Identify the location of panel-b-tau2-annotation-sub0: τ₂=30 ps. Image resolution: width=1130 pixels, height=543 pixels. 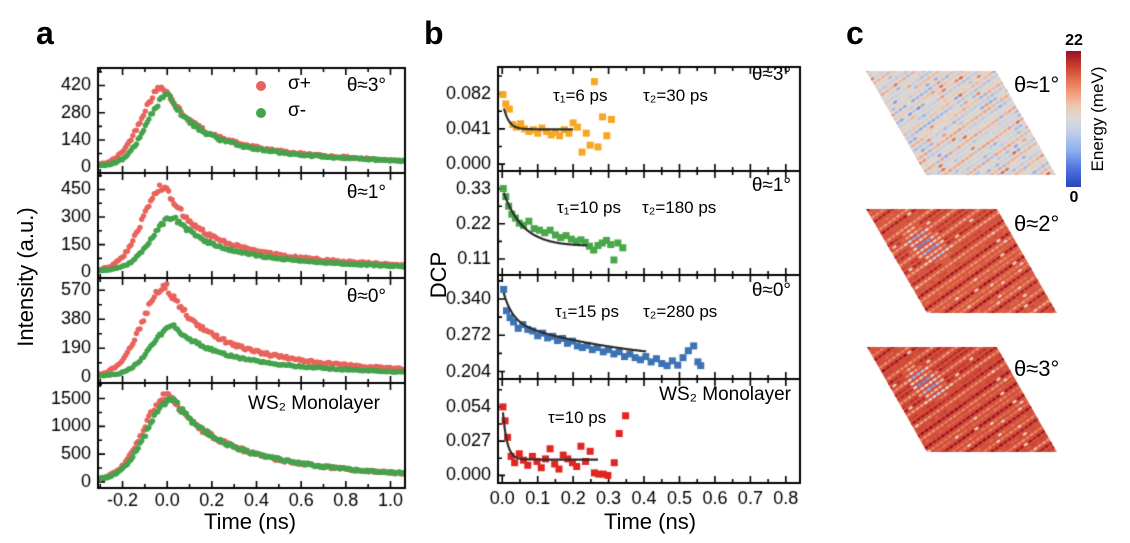
(675, 95).